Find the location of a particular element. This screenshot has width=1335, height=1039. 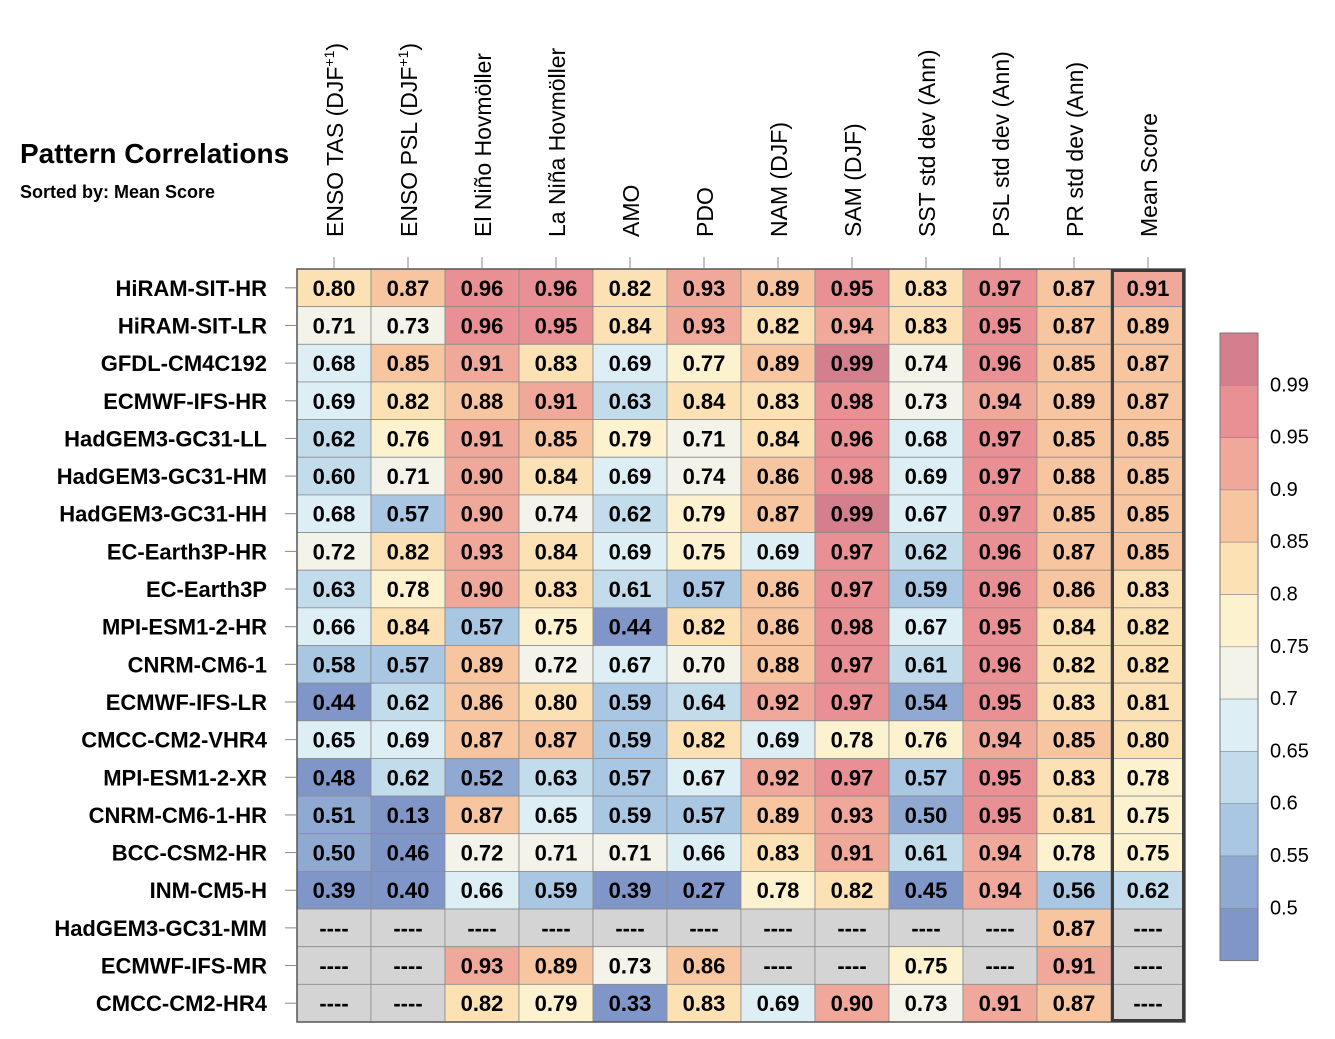

cell-value-label: 0.61 is located at coordinates (926, 853).